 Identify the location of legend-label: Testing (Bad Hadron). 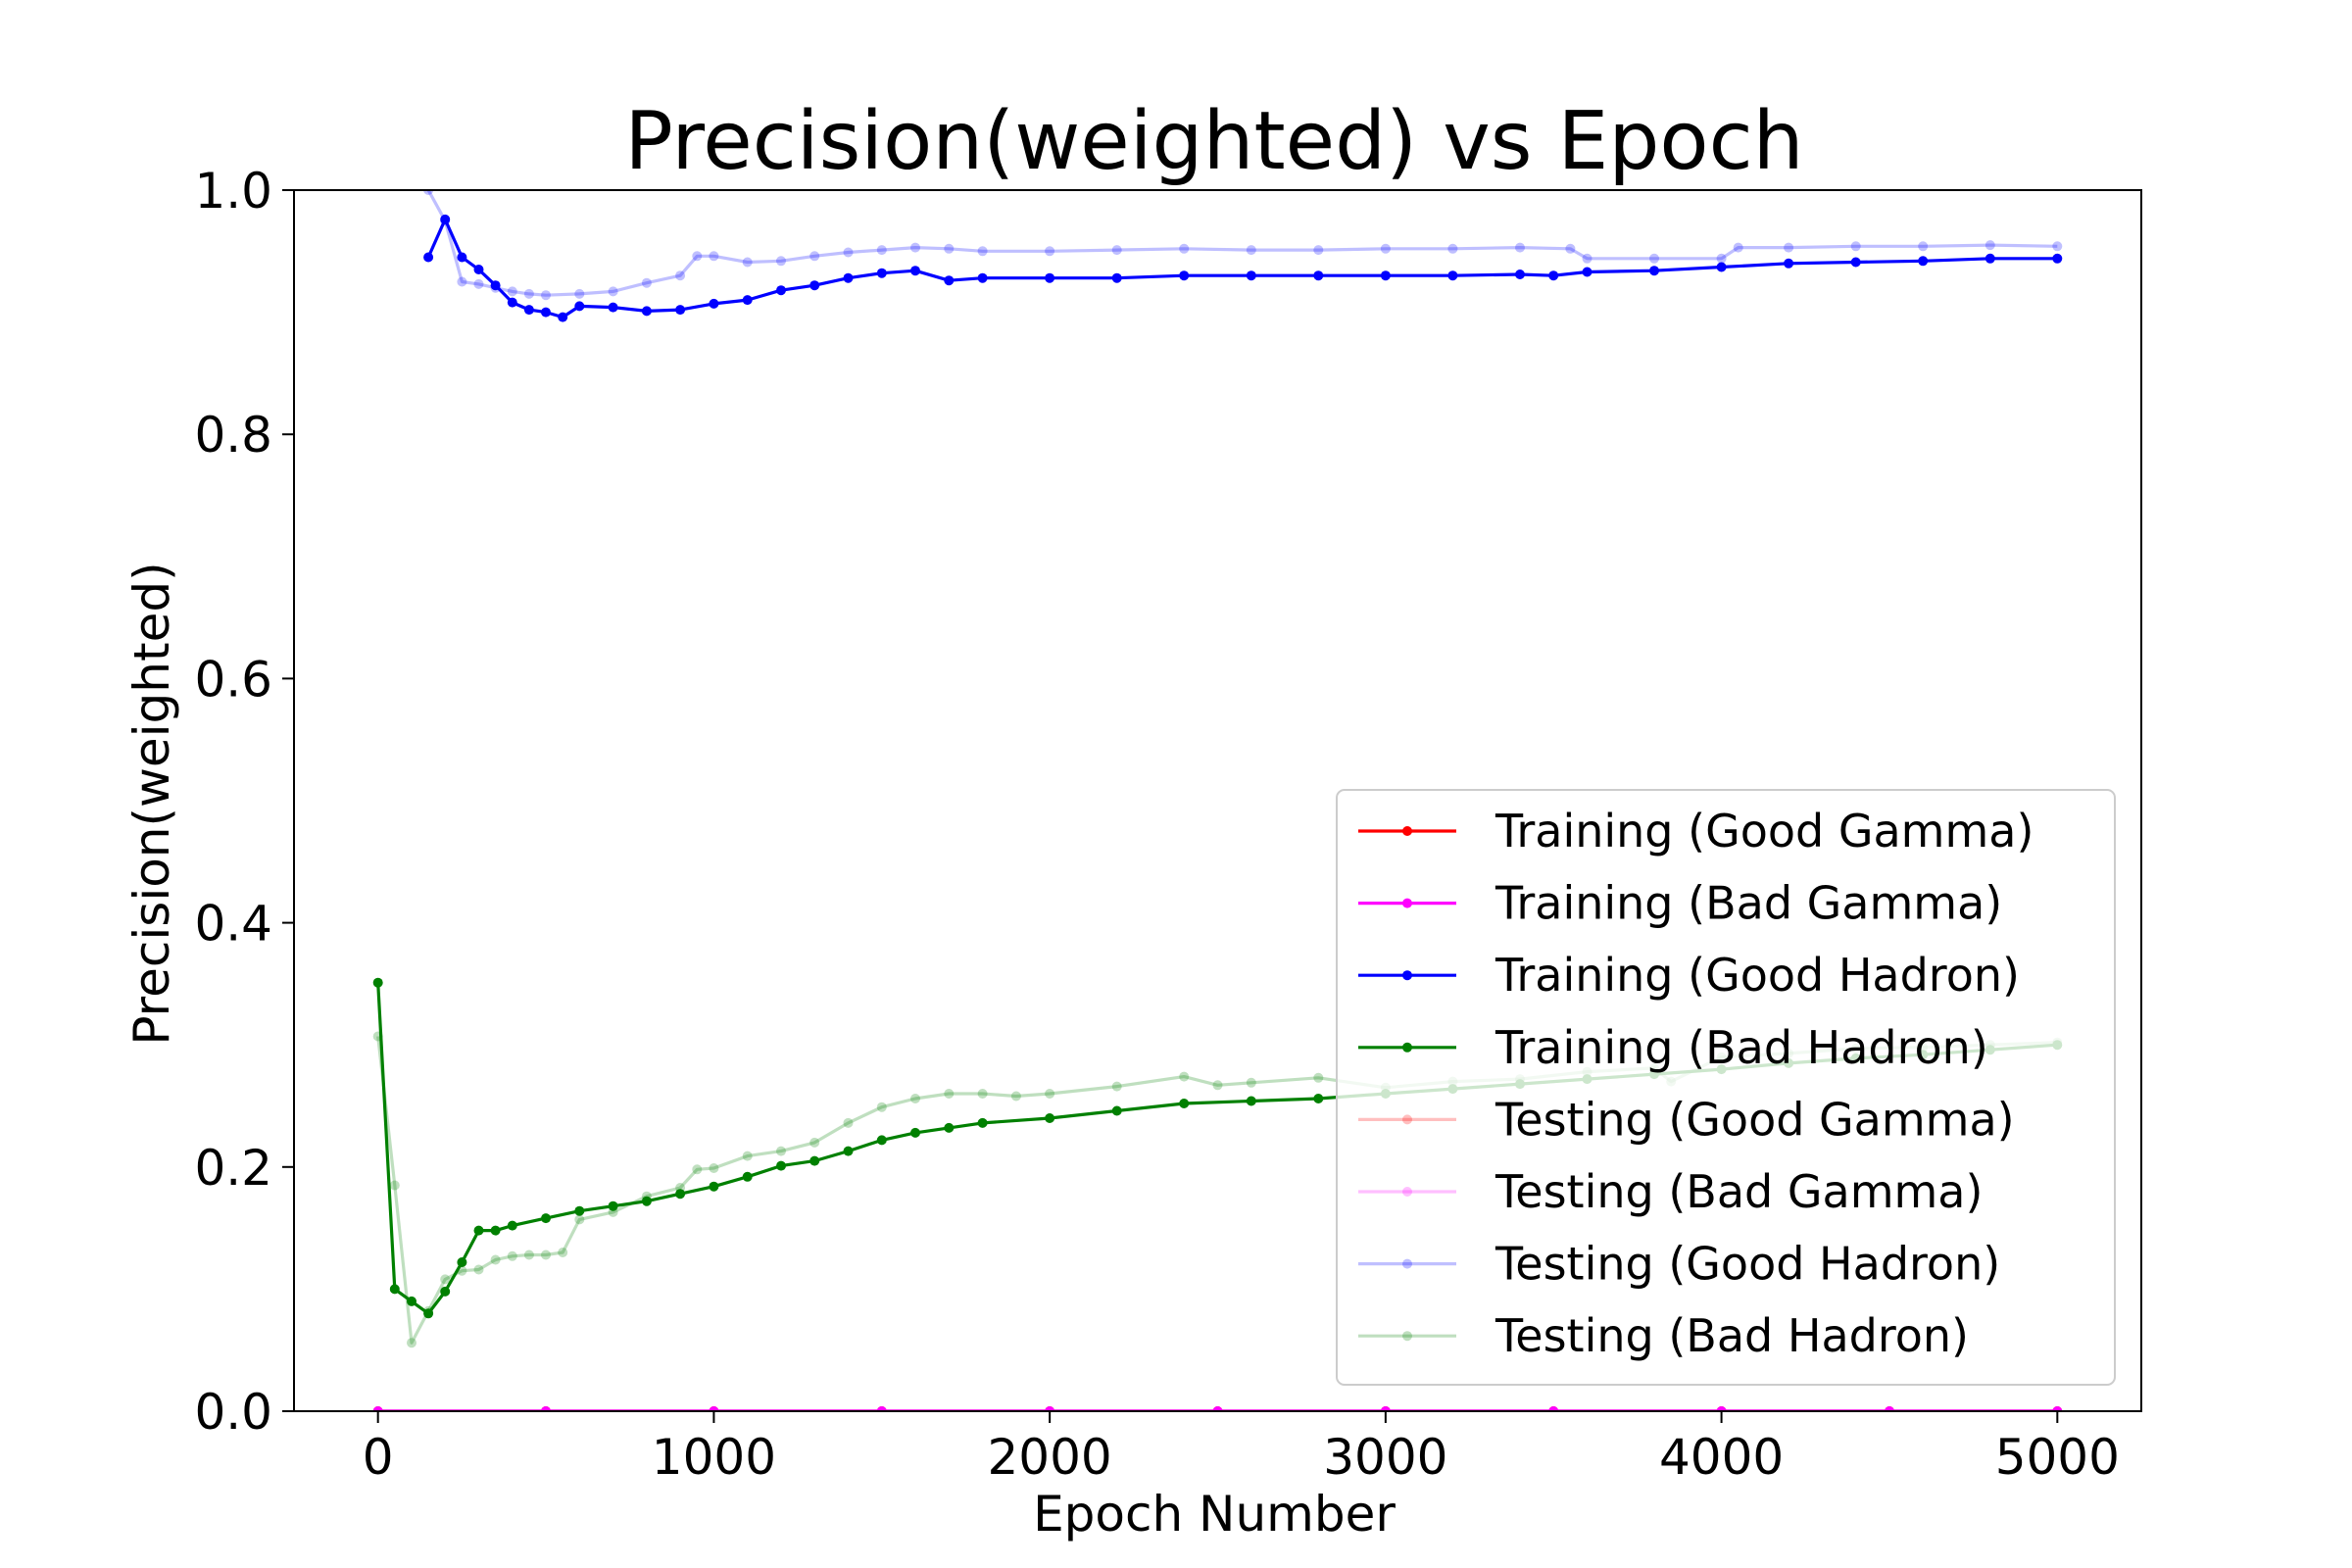
(1731, 1335).